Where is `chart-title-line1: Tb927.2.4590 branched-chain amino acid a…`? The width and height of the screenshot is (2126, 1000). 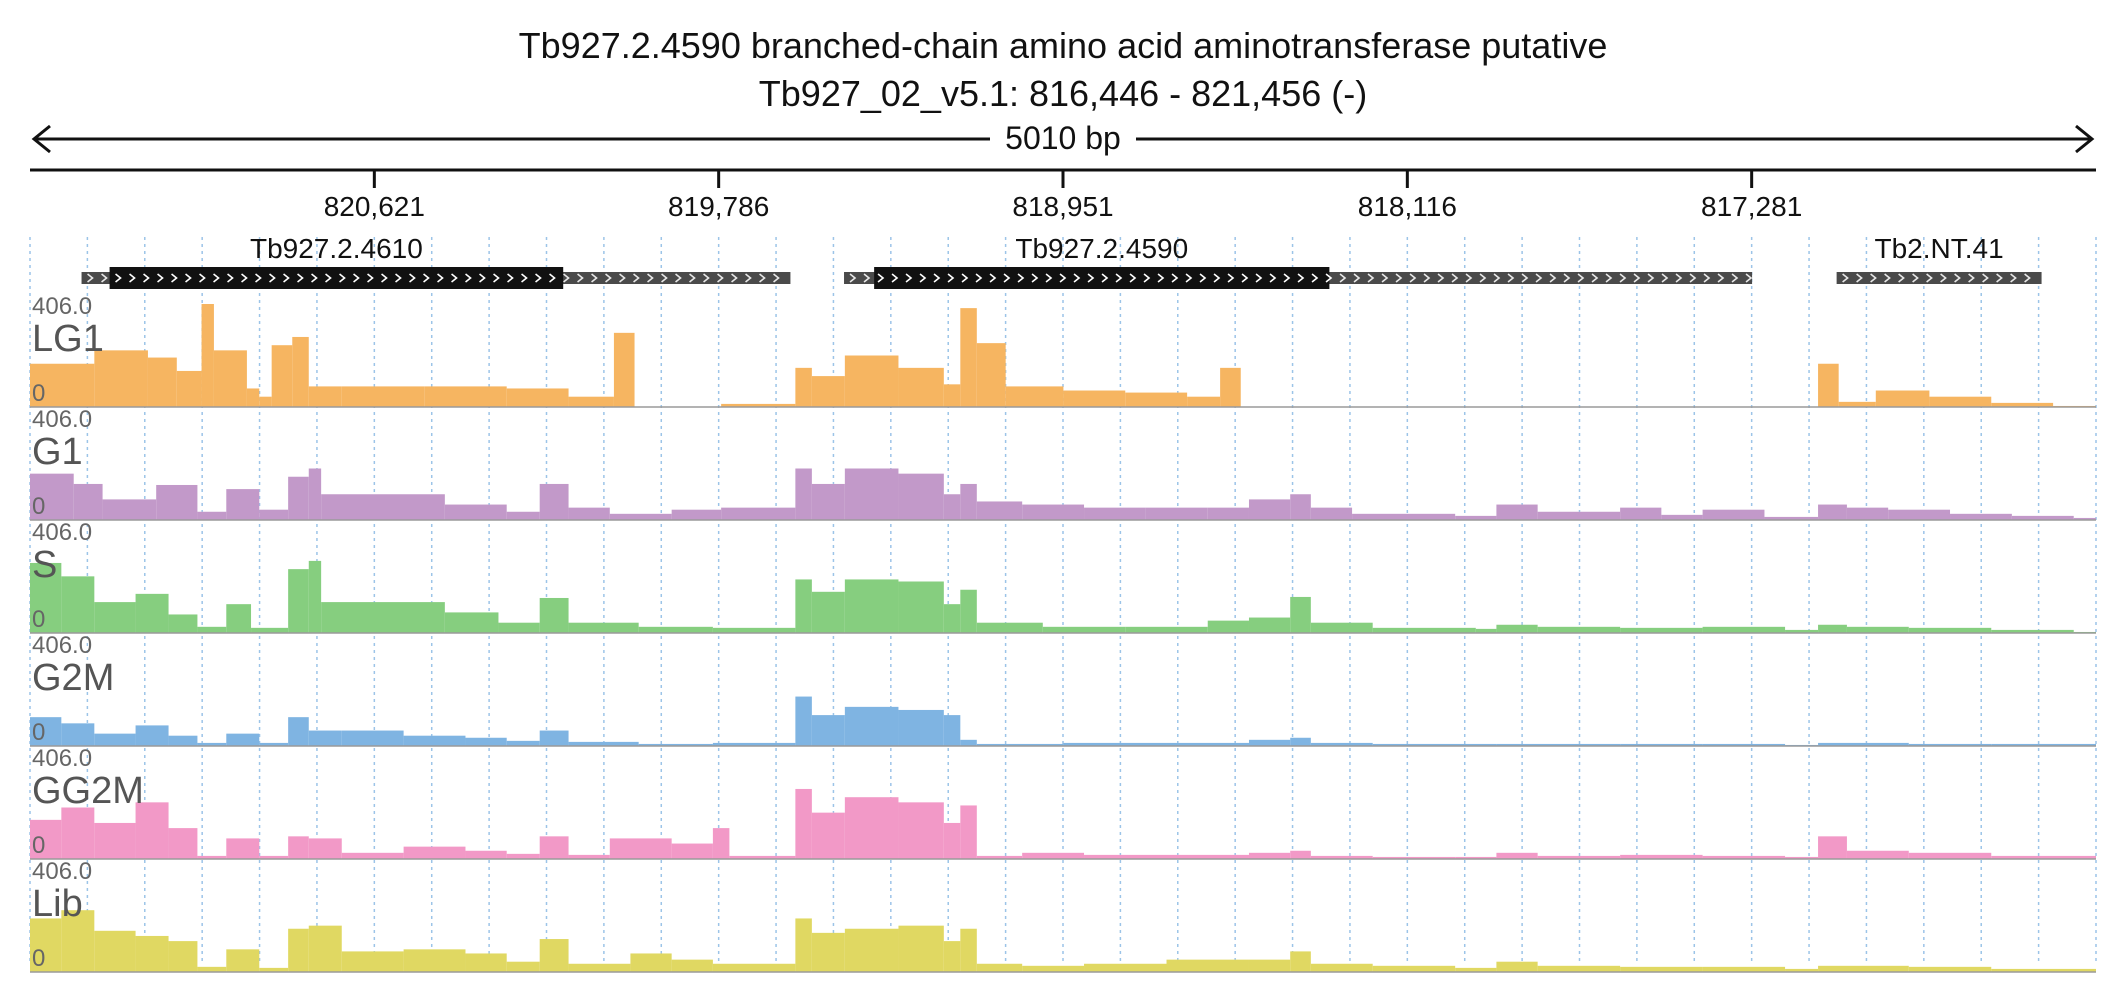 chart-title-line1: Tb927.2.4590 branched-chain amino acid a… is located at coordinates (1063, 45).